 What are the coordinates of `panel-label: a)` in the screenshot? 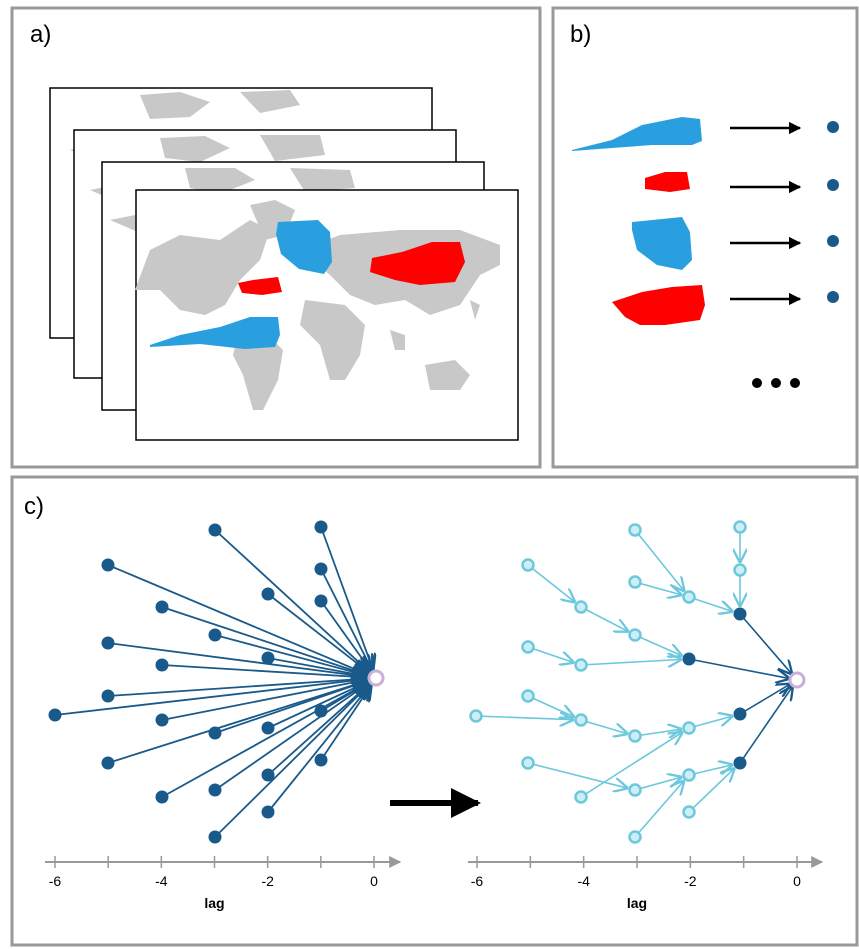 It's located at (40, 34).